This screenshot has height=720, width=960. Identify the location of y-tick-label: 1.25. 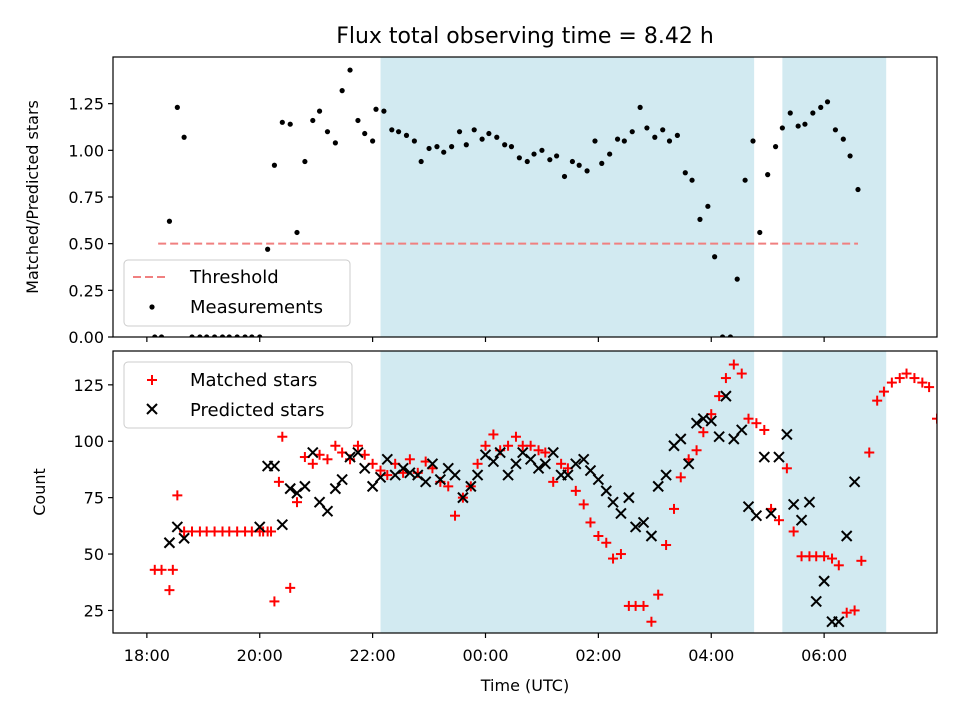
(86, 104).